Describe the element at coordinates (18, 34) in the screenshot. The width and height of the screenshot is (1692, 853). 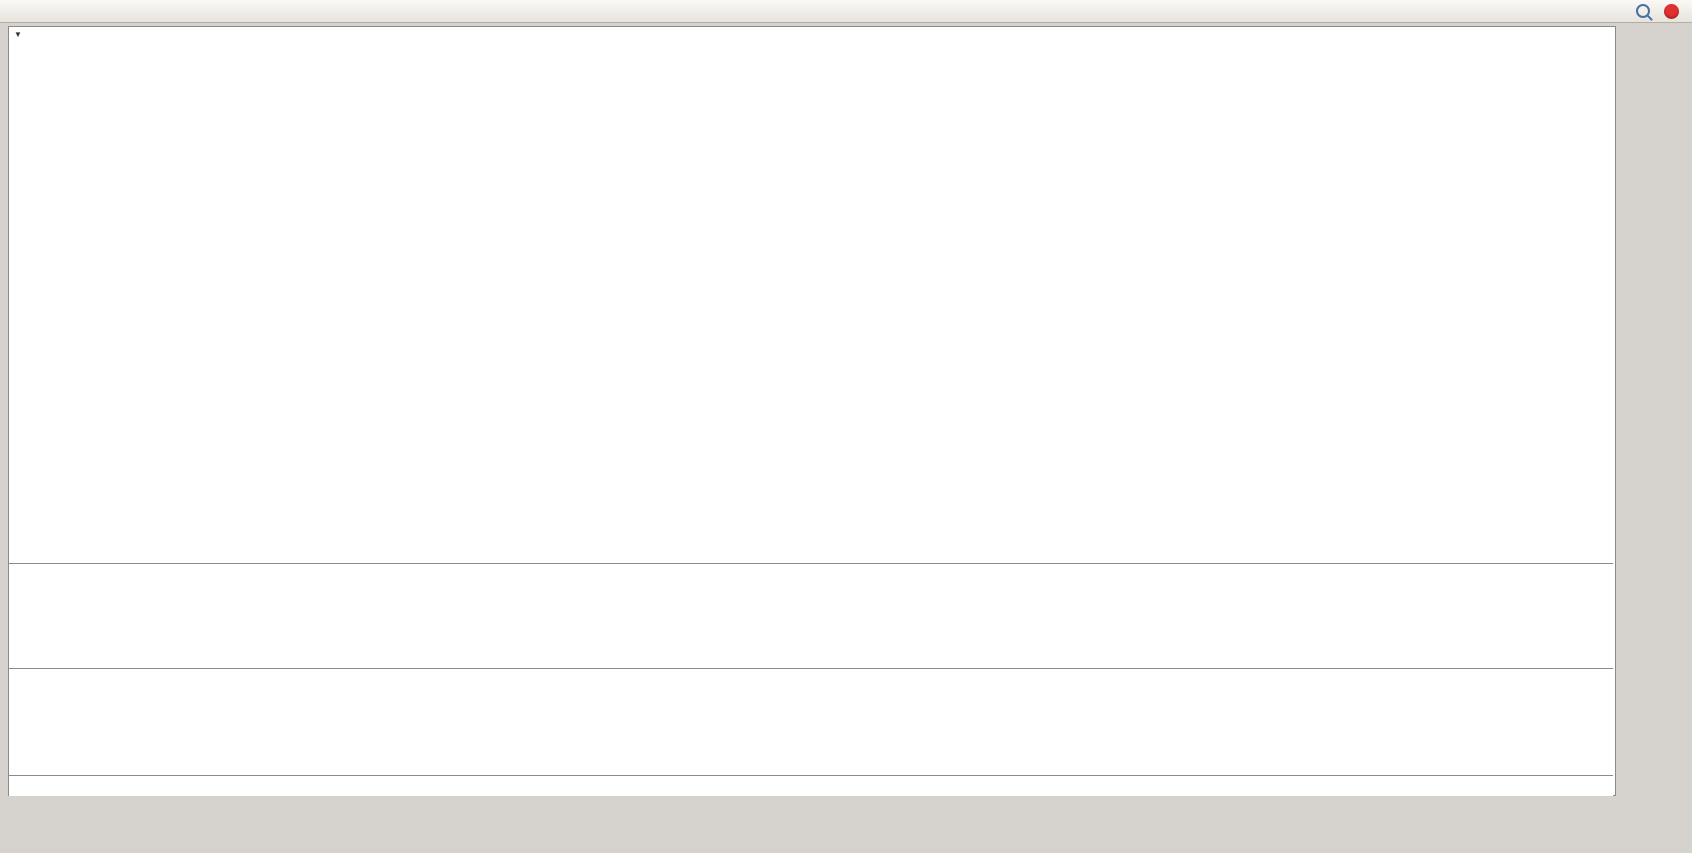
I see `one-click-trading-toggle: ▼` at that location.